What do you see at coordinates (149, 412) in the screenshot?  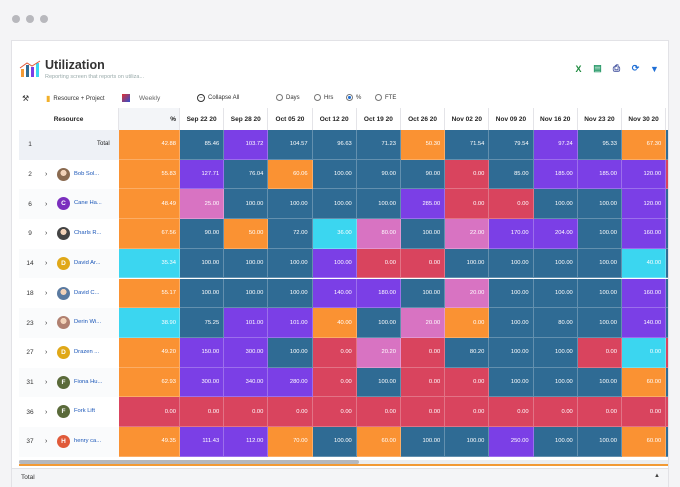 I see `utilization-pct-cell: 0.00` at bounding box center [149, 412].